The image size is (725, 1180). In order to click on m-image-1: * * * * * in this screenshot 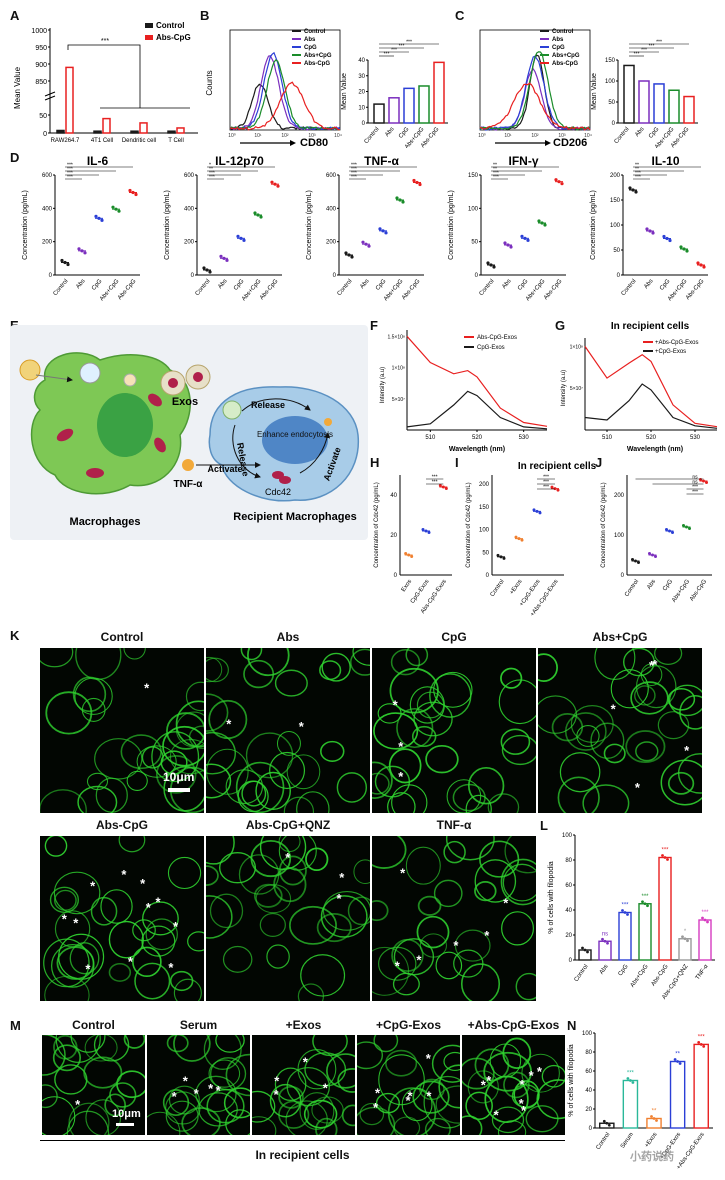, I will do `click(198, 1085)`.